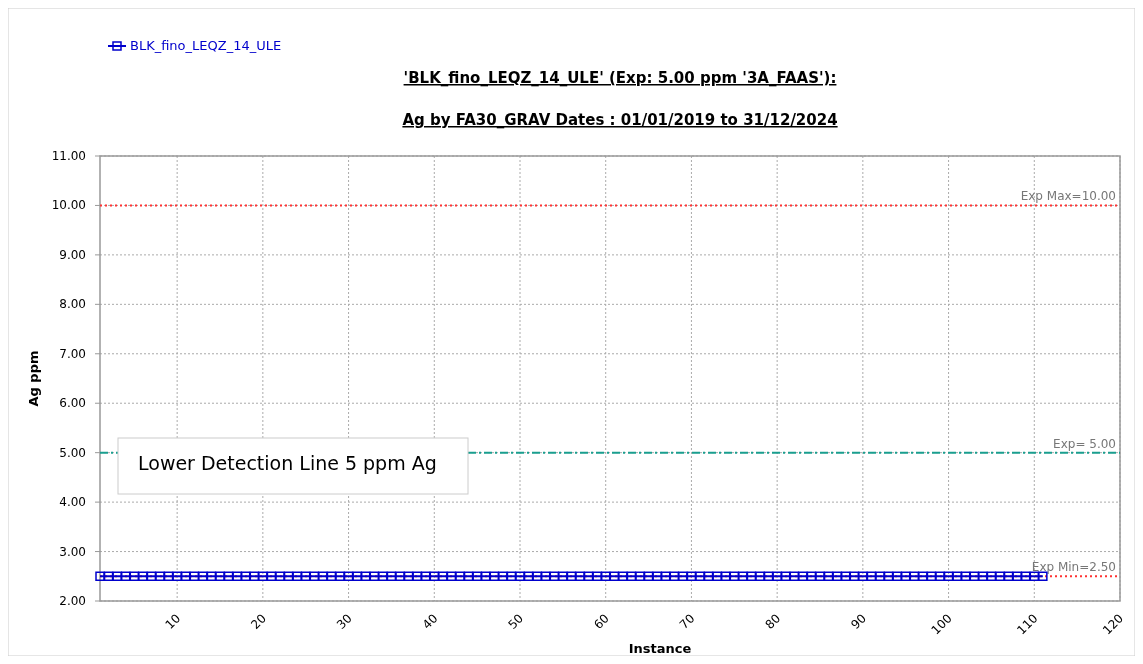  I want to click on x-tick-label: 90, so click(858, 621).